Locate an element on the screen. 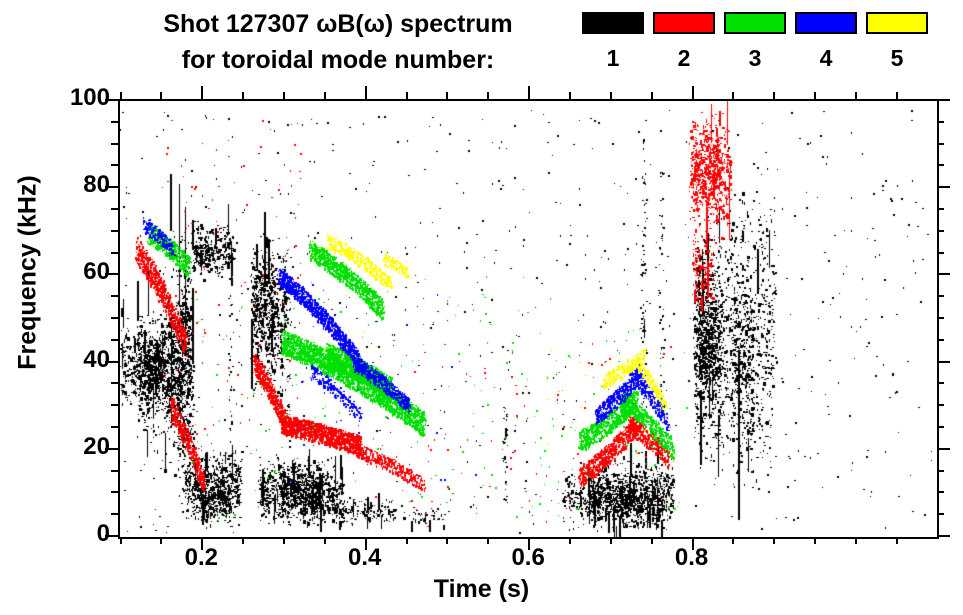  y-tick-label: 0 is located at coordinates (103, 533).